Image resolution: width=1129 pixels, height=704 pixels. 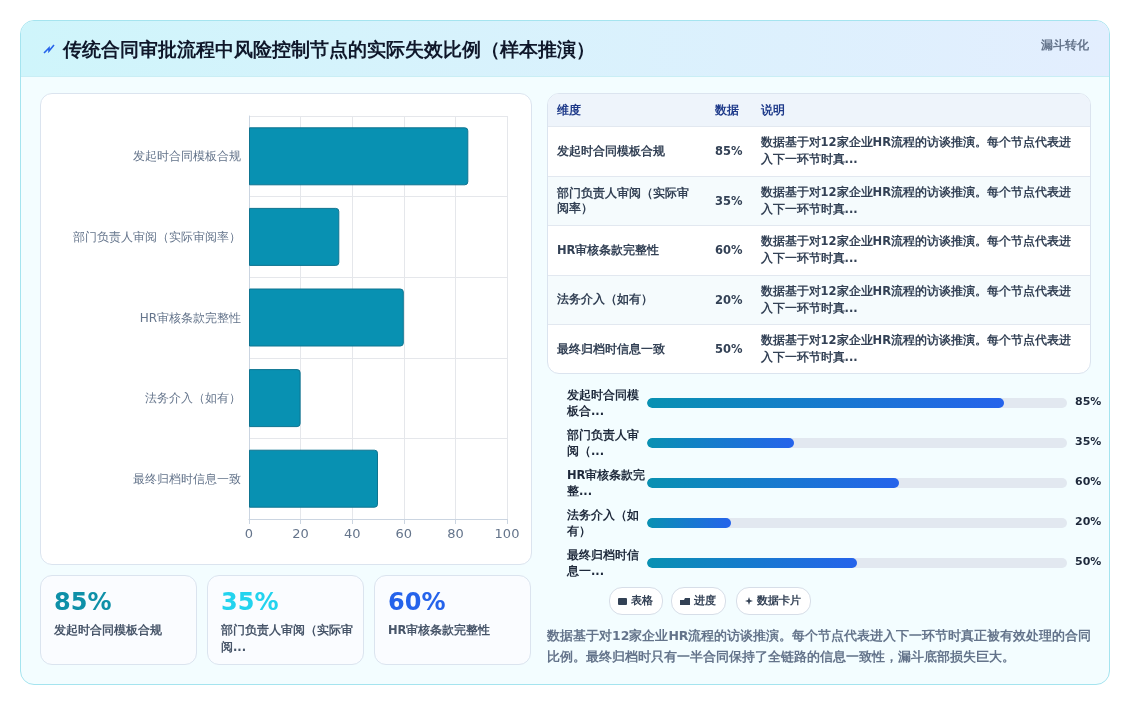 What do you see at coordinates (300, 533) in the screenshot?
I see `x-tick-label: 20` at bounding box center [300, 533].